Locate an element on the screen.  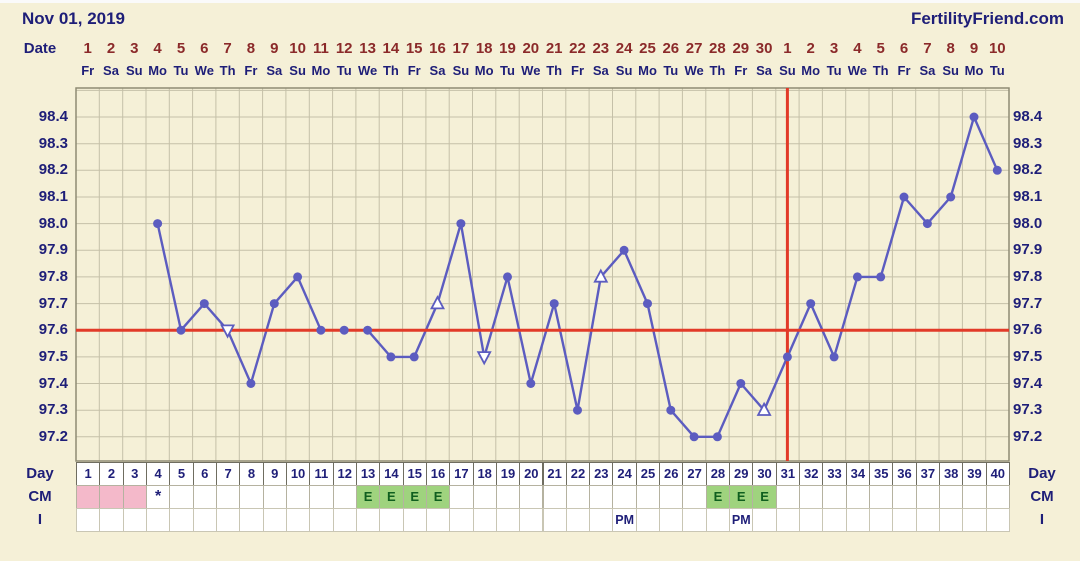
day-cell: 17 is located at coordinates (461, 474).